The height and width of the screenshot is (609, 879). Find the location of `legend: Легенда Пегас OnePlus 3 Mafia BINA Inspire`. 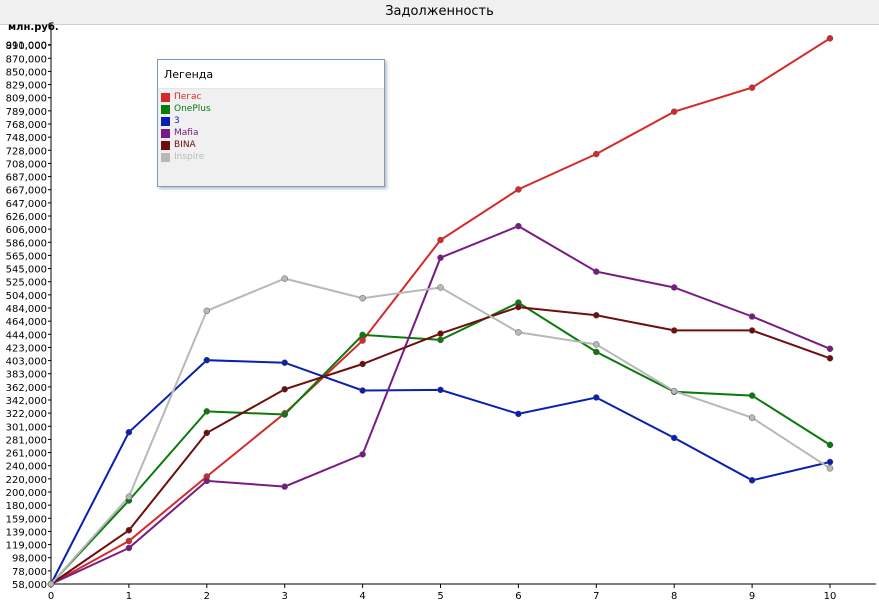

legend: Легенда Пегас OnePlus 3 Mafia BINA Inspire is located at coordinates (271, 123).